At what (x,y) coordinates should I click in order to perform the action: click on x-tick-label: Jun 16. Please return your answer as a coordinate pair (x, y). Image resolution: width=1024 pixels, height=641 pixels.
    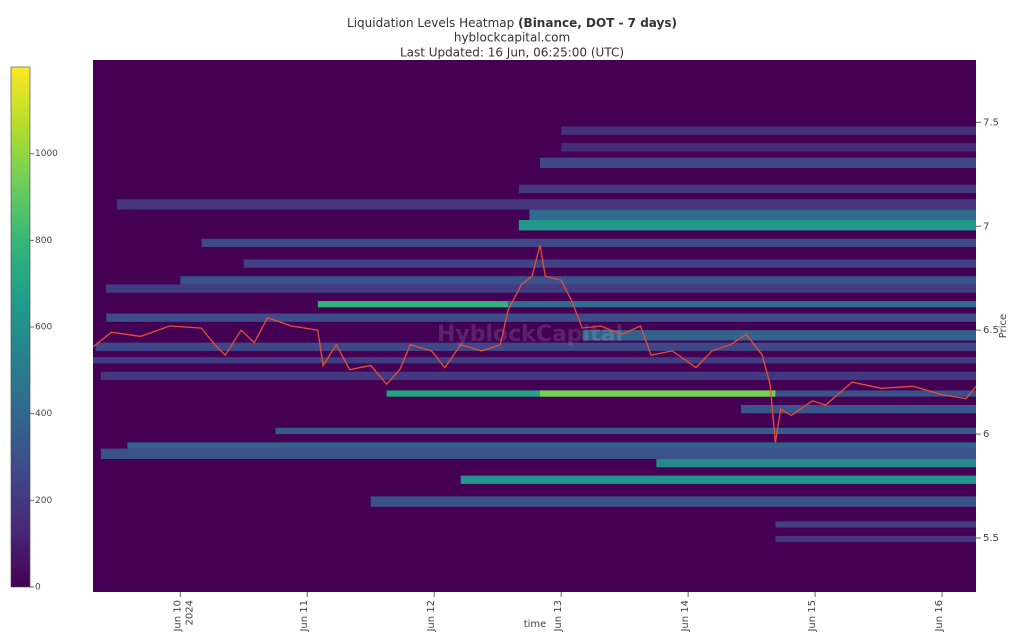
    Looking at the image, I should click on (939, 616).